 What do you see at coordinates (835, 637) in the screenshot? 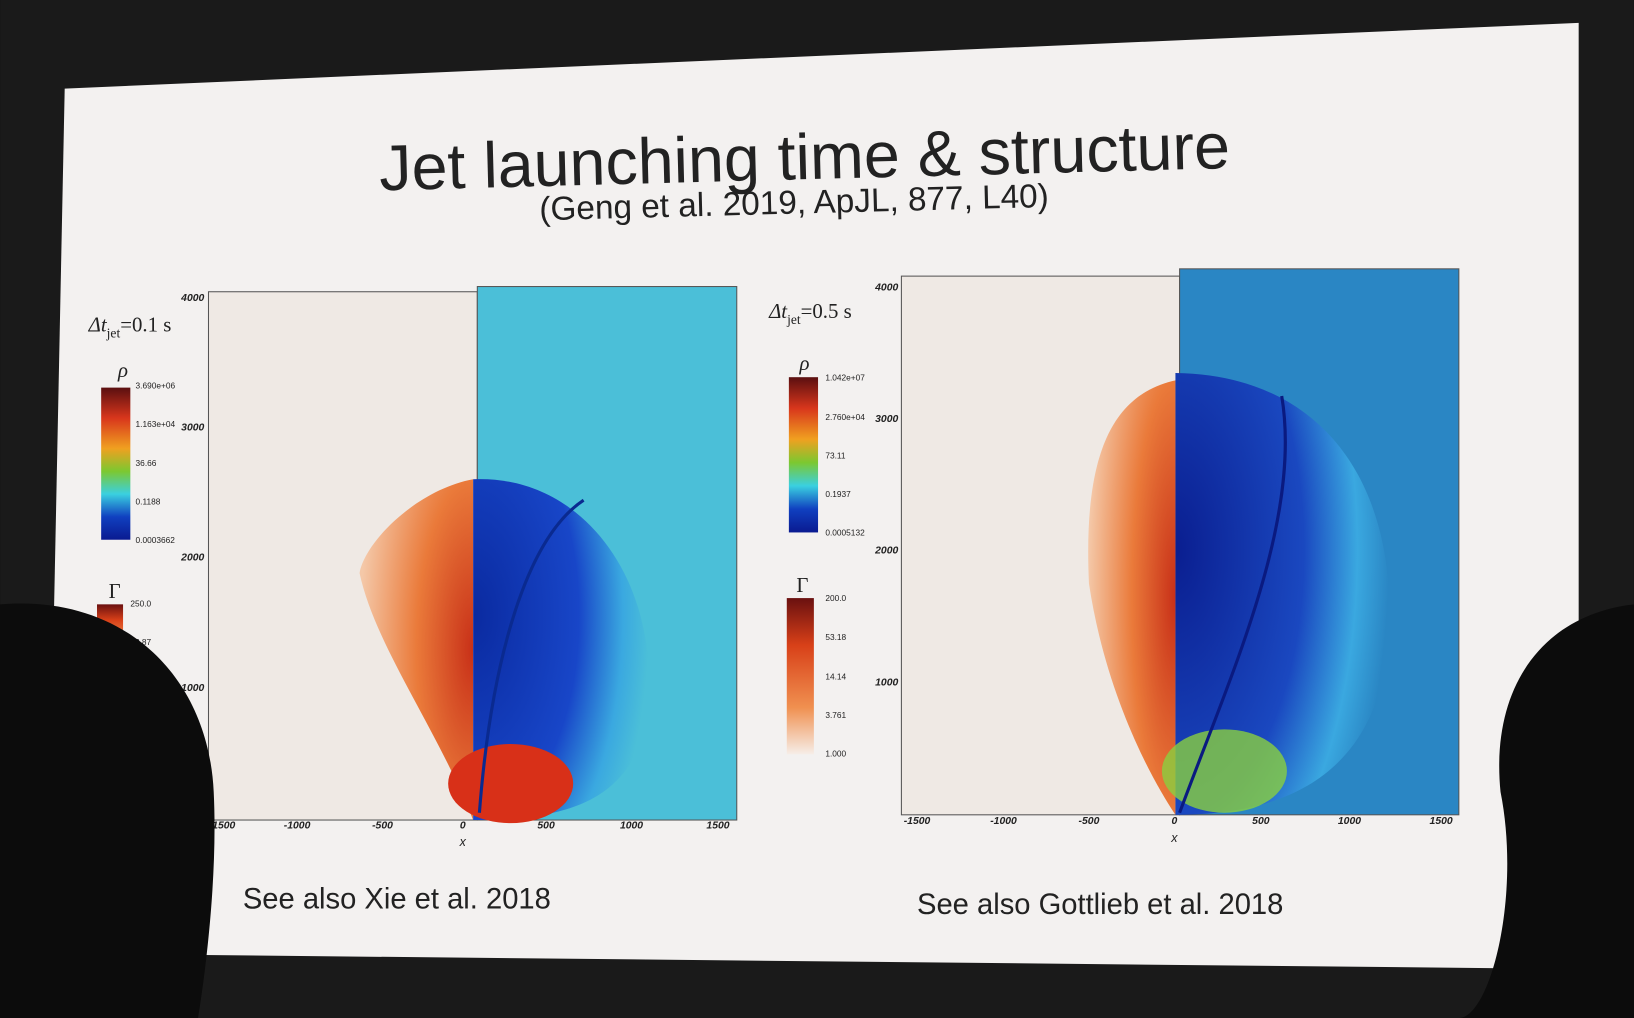
I see `colorbar-tick: 53.18` at bounding box center [835, 637].